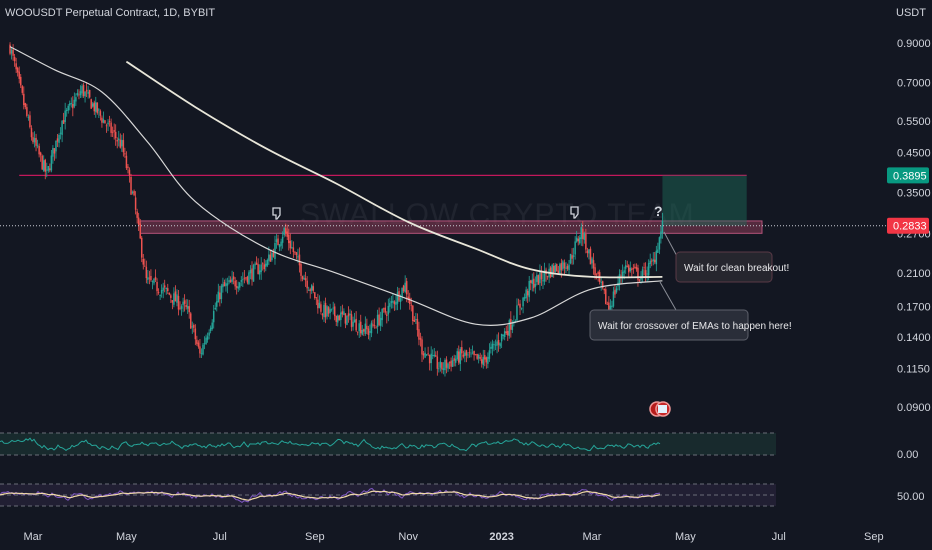  I want to click on target-price-tag: 0.3895, so click(908, 175).